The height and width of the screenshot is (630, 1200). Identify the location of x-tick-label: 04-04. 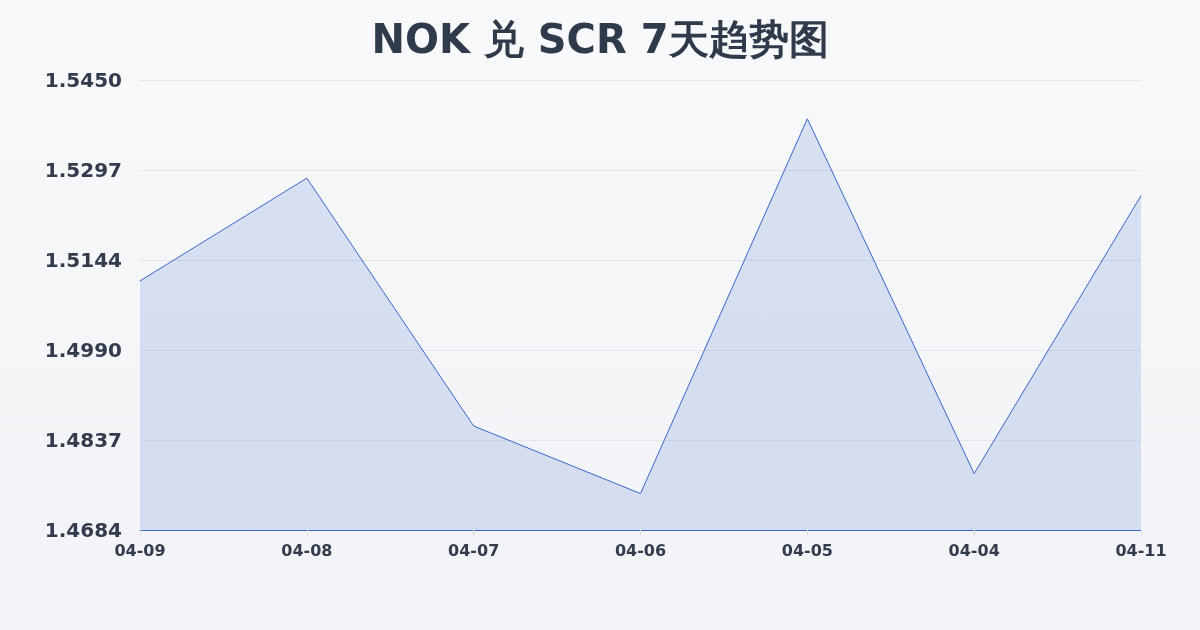
(974, 550).